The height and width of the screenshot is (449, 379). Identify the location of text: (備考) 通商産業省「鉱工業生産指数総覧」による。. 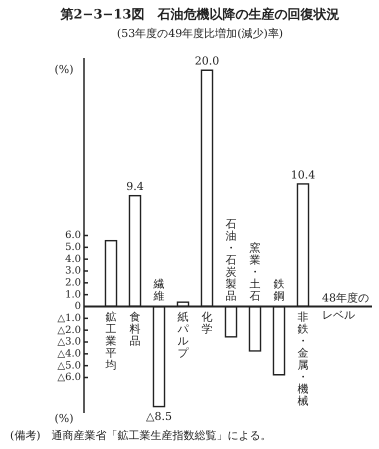
(141, 435).